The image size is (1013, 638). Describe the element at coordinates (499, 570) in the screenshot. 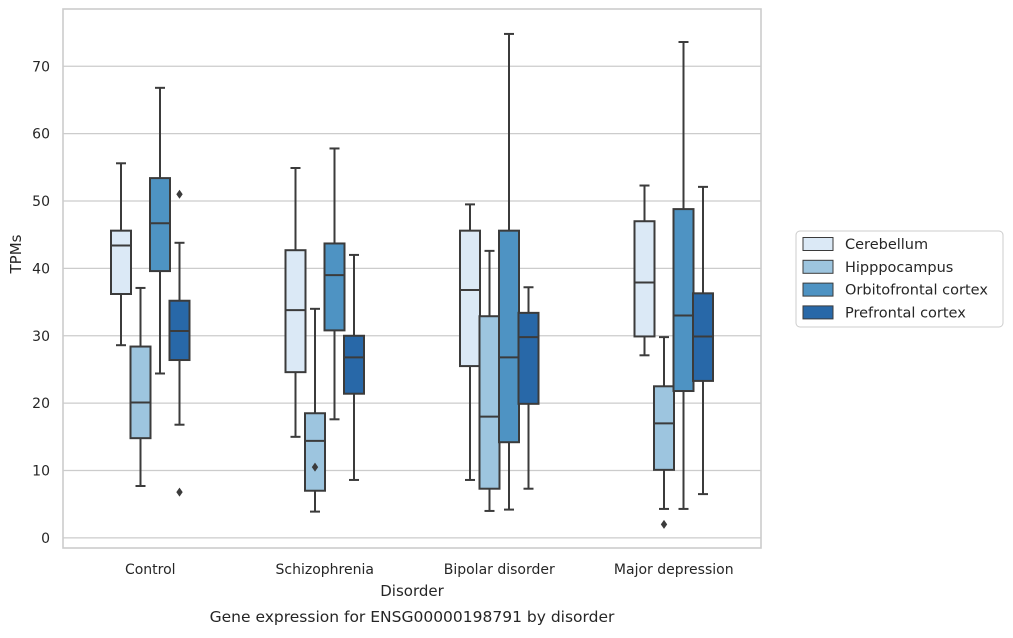

I see `x-tick-label: Bipolar disorder` at that location.